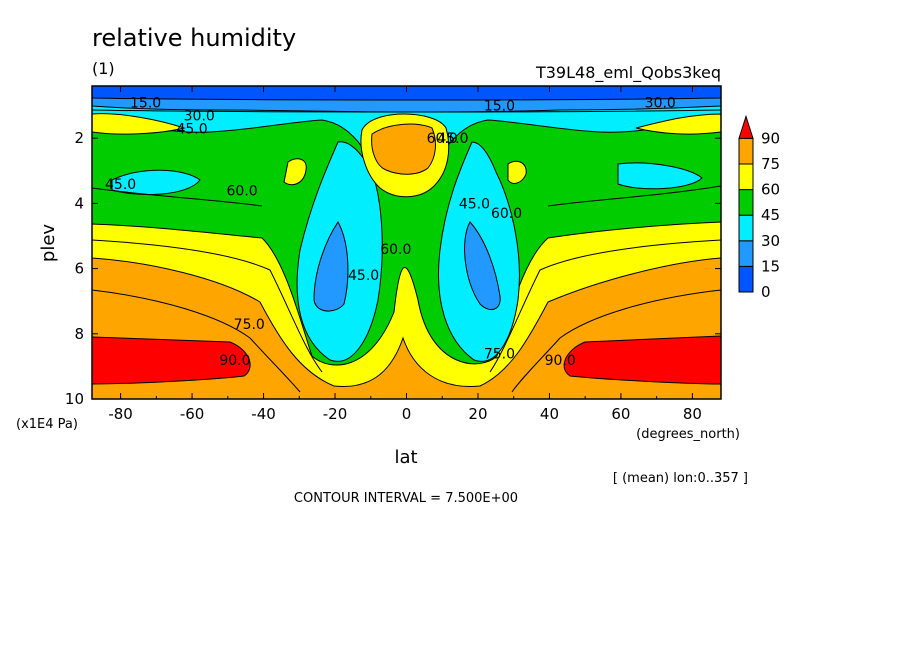 Image resolution: width=904 pixels, height=654 pixels. What do you see at coordinates (770, 241) in the screenshot?
I see `colorbar-label: 30` at bounding box center [770, 241].